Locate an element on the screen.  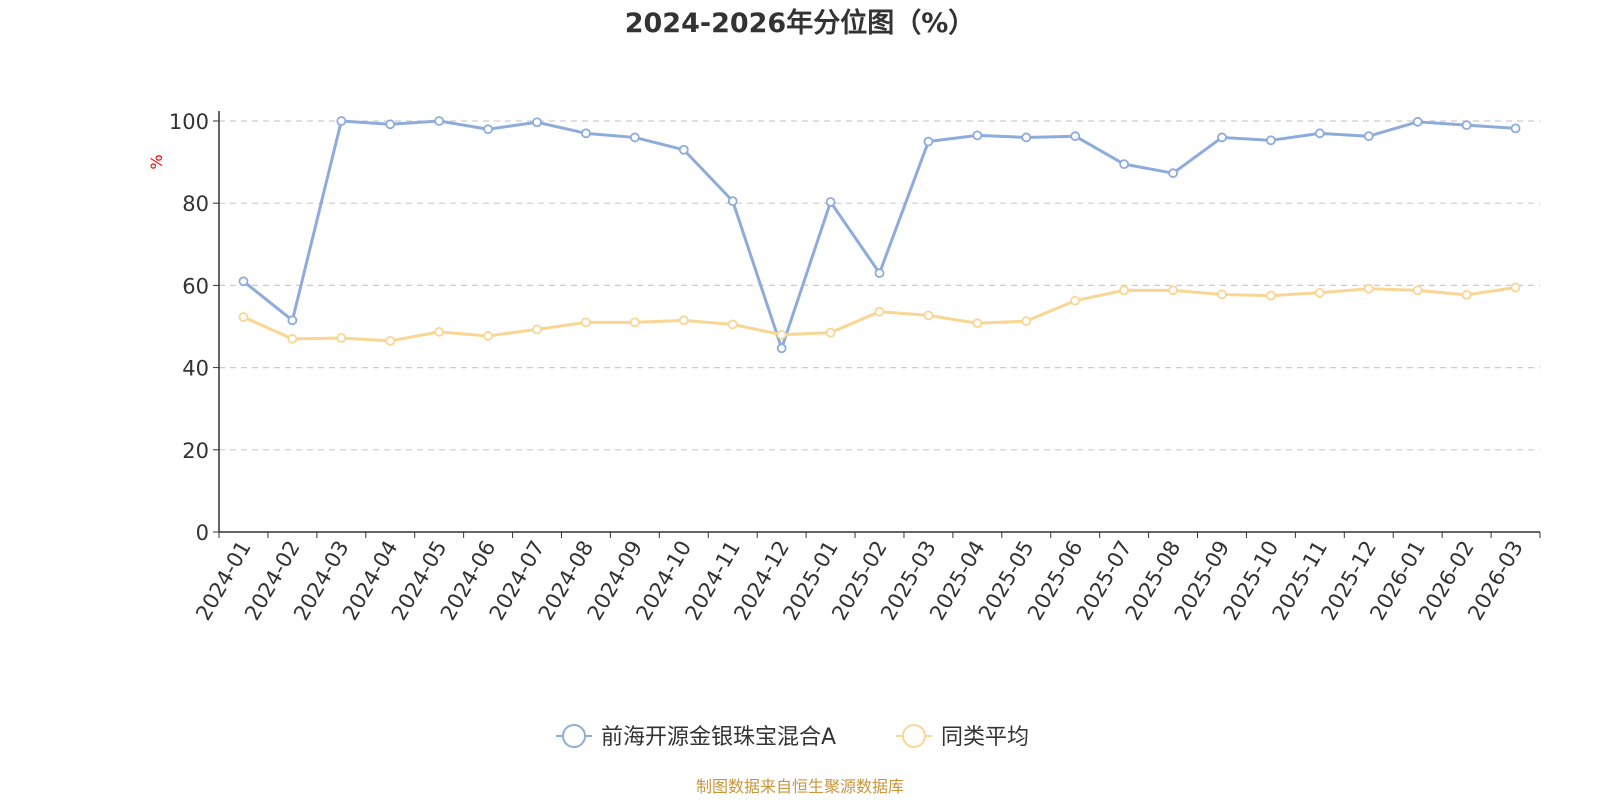
y-axis-label: % is located at coordinates (156, 161).